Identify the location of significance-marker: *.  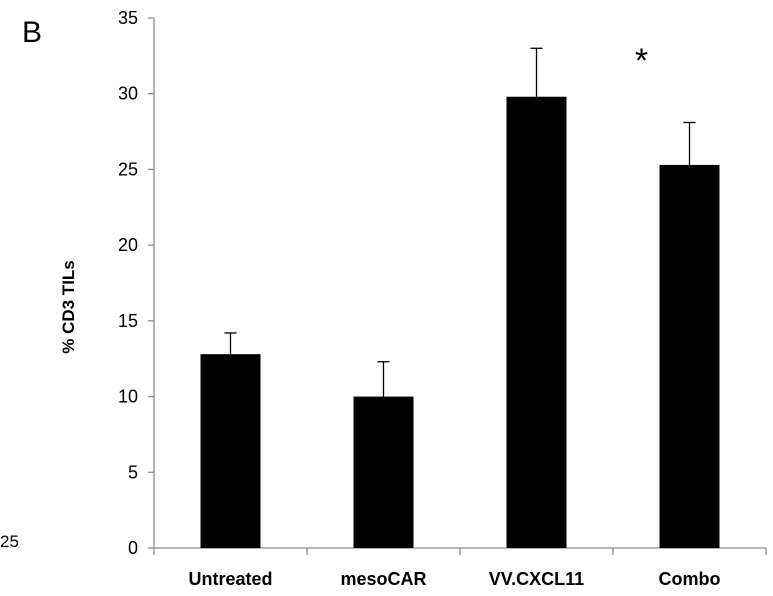
(641, 61).